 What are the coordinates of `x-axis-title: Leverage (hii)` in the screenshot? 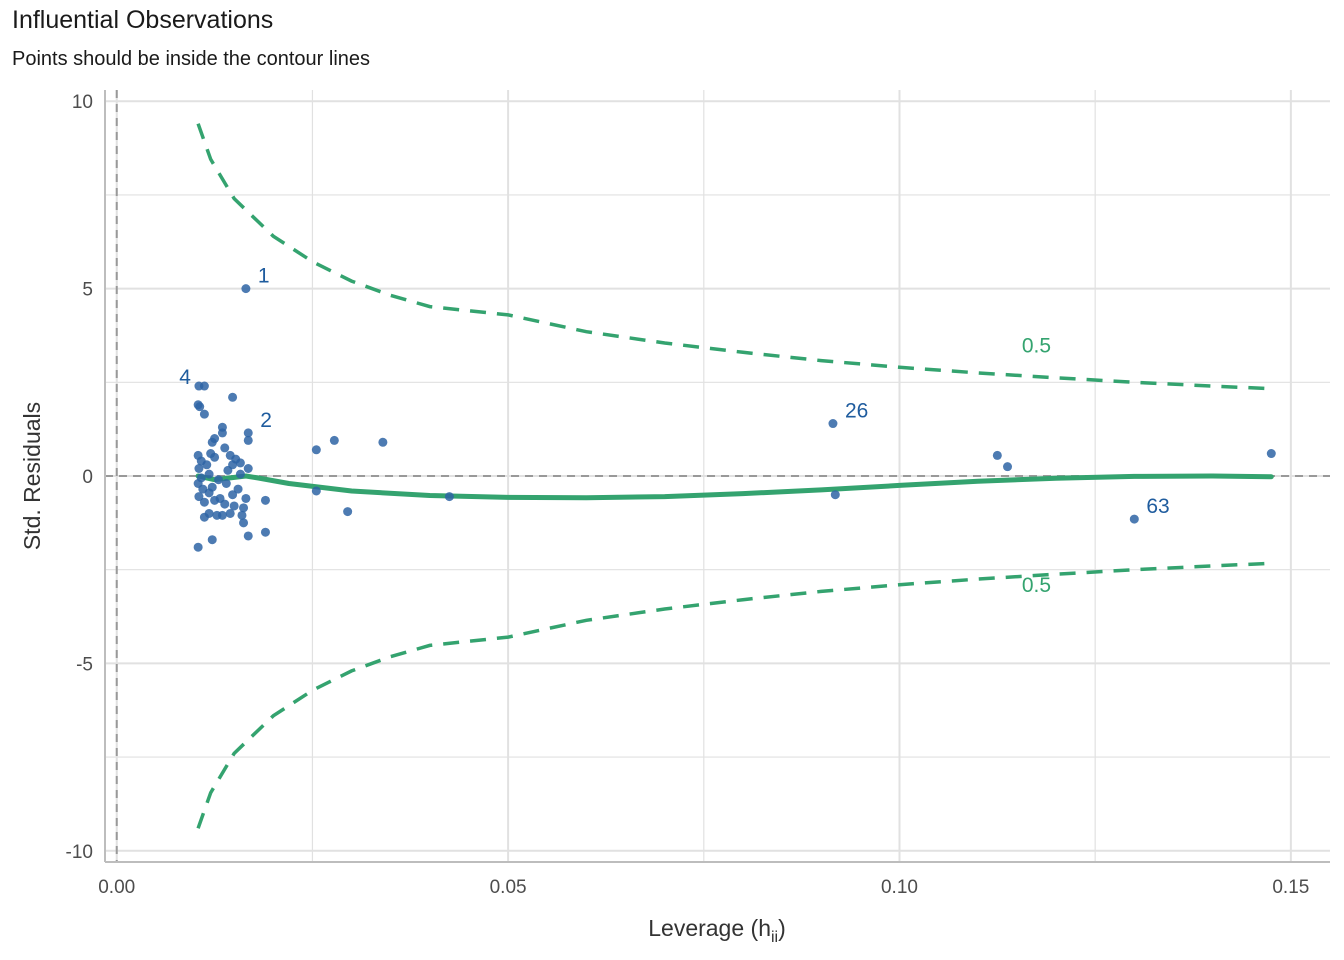 It's located at (717, 930).